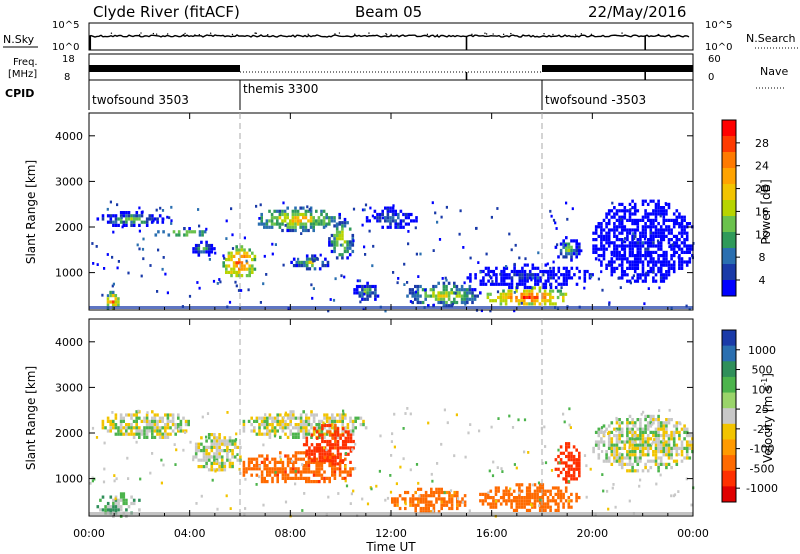  Describe the element at coordinates (391, 72) in the screenshot. I see `freq-trace` at that location.